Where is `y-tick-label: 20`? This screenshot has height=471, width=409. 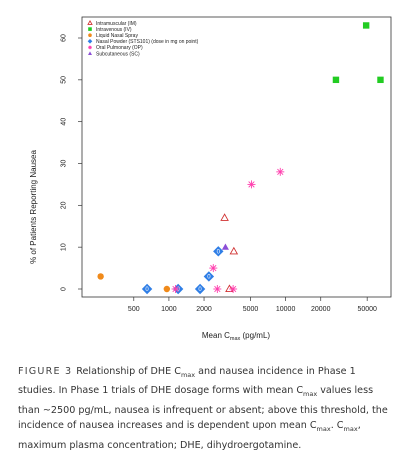 y-tick-label: 20 is located at coordinates (64, 205).